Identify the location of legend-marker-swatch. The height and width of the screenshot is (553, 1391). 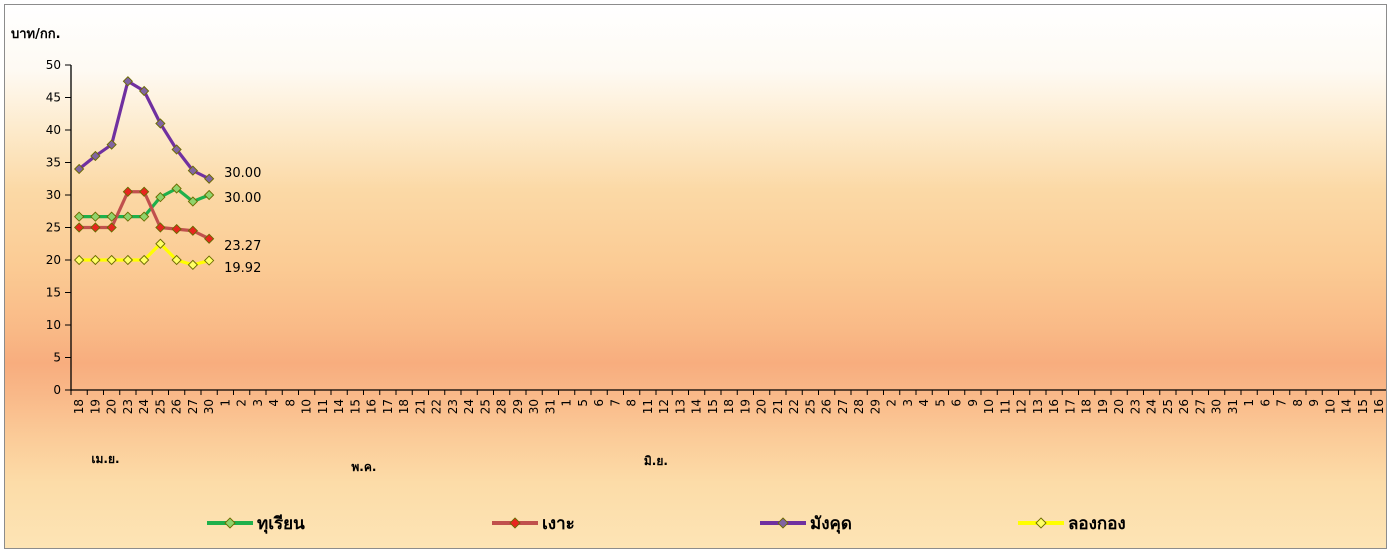
(230, 523).